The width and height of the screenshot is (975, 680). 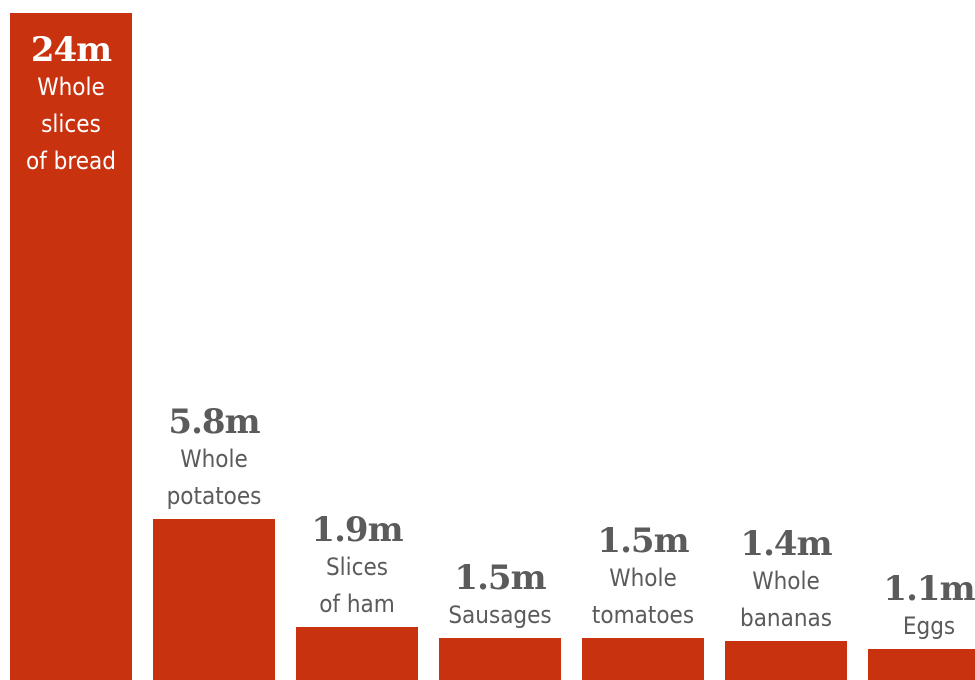 What do you see at coordinates (929, 626) in the screenshot?
I see `category-label: Eggs` at bounding box center [929, 626].